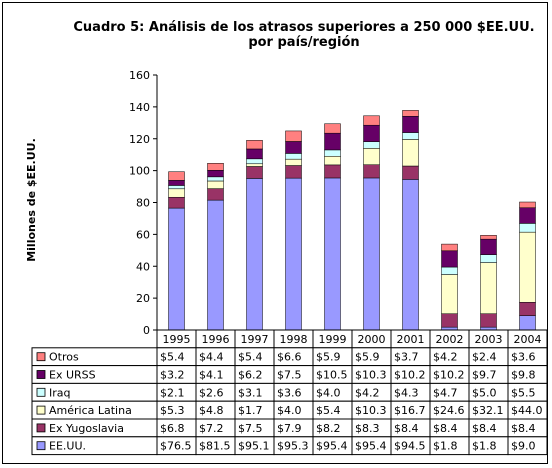 This screenshot has width=552, height=468. Describe the element at coordinates (216, 339) in the screenshot. I see `x-category-label: 1996` at that location.